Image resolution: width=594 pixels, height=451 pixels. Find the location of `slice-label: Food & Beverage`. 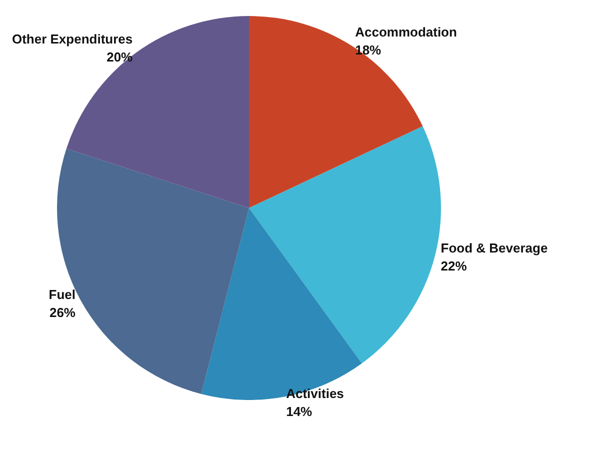

slice-label: Food & Beverage is located at coordinates (494, 248).